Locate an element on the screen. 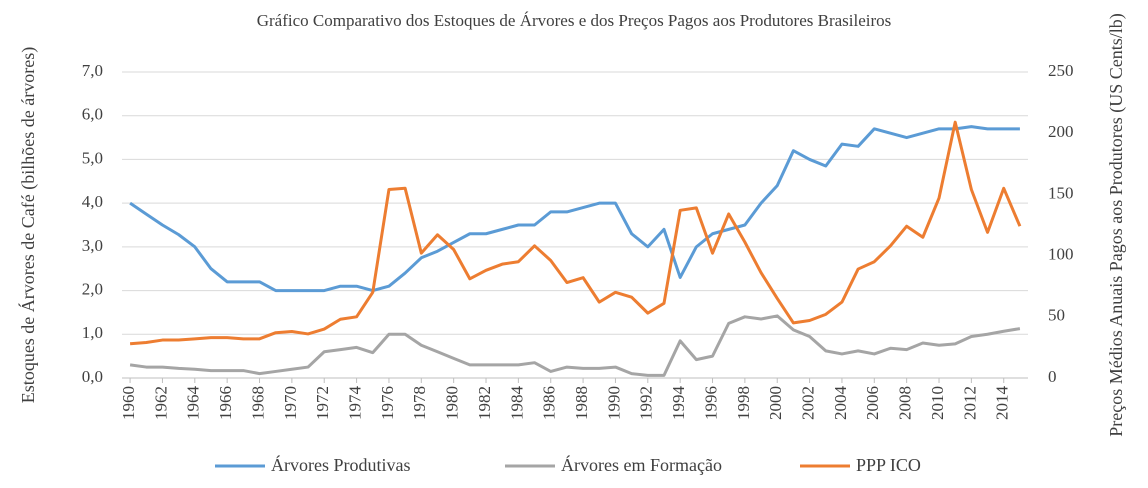 The height and width of the screenshot is (488, 1148). x-tick-label: 1962 is located at coordinates (160, 403).